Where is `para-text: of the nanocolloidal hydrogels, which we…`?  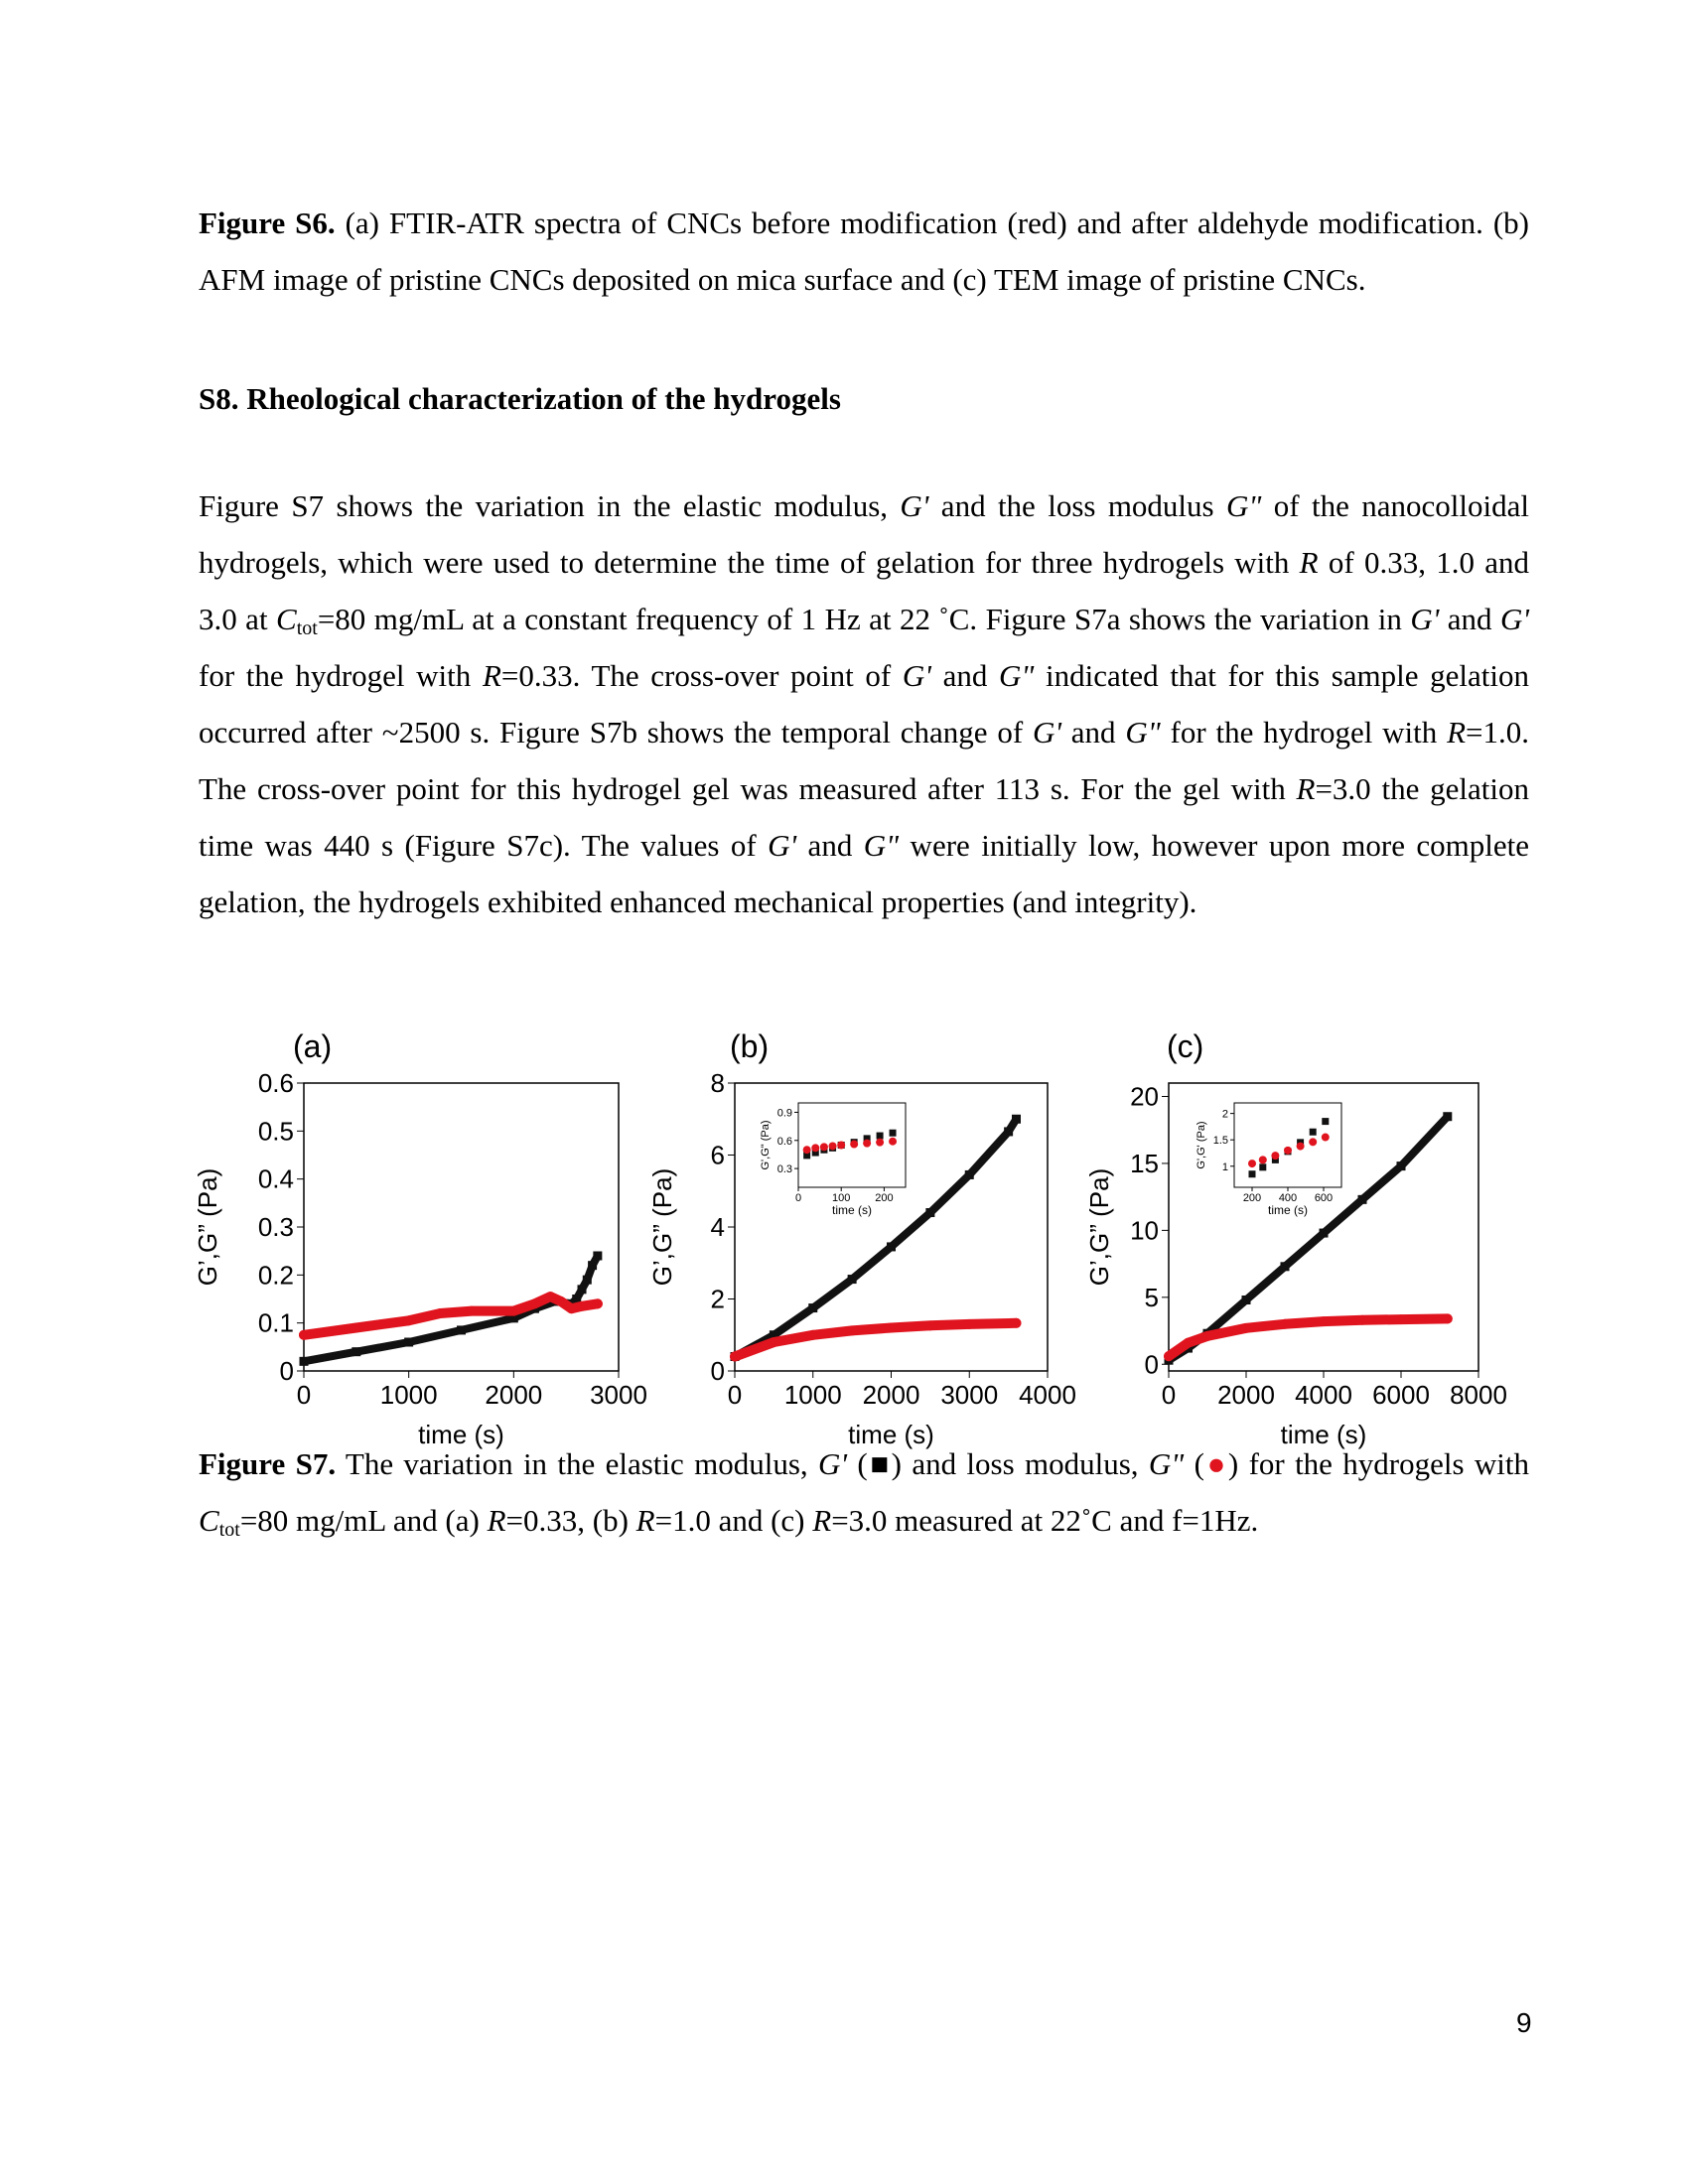 para-text: of the nanocolloidal hydrogels, which we… is located at coordinates (864, 534).